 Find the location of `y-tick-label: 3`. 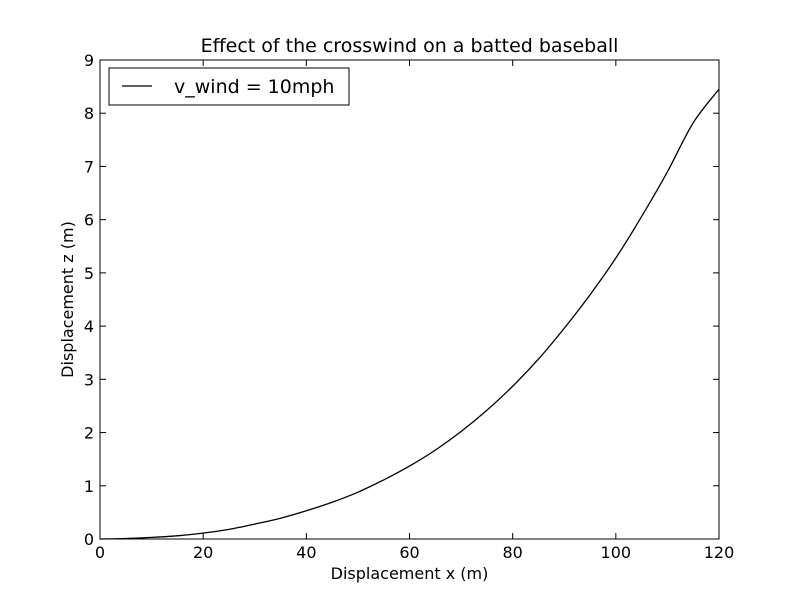

y-tick-label: 3 is located at coordinates (89, 379).